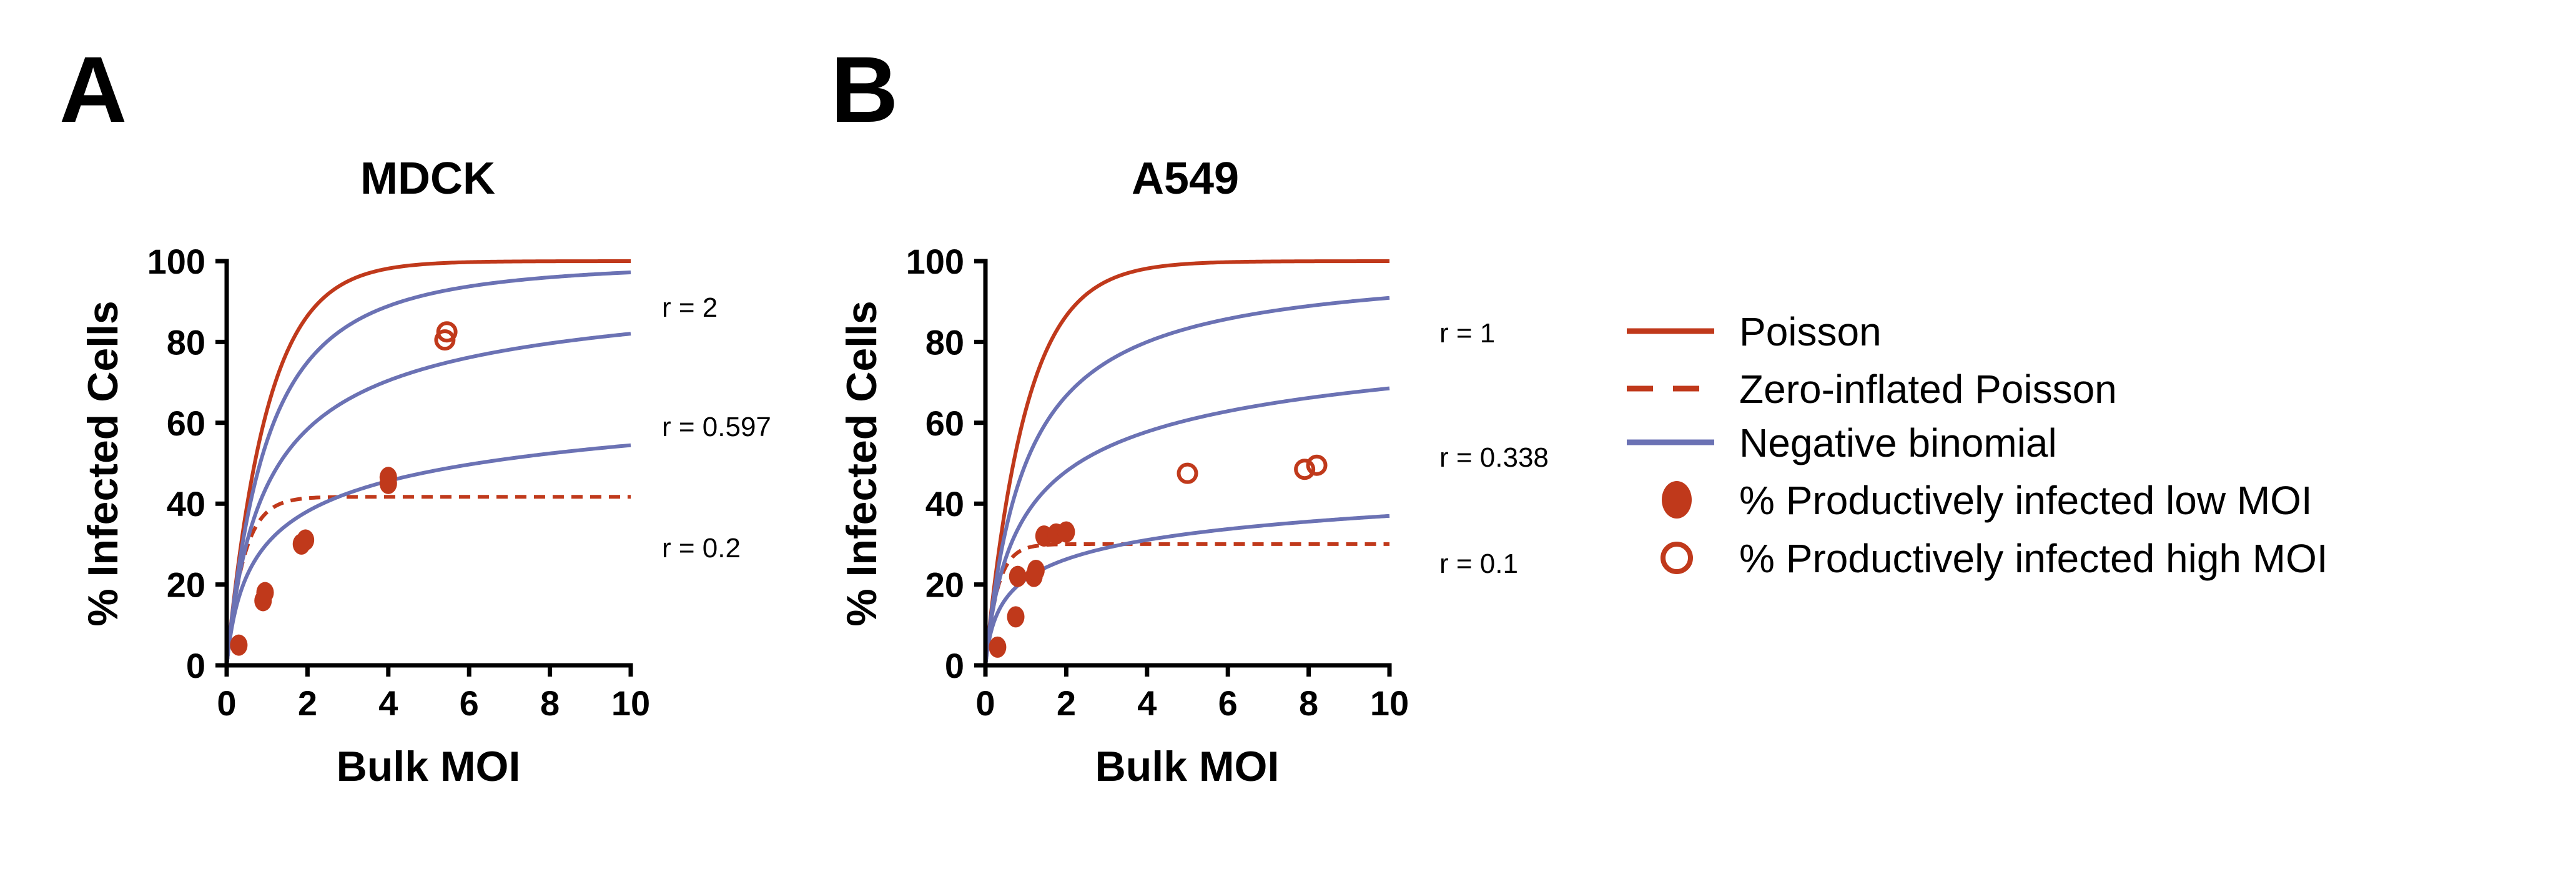 The height and width of the screenshot is (869, 2576). Describe the element at coordinates (103, 463) in the screenshot. I see `panel-a-y-axis-label: % Infected Cells` at that location.